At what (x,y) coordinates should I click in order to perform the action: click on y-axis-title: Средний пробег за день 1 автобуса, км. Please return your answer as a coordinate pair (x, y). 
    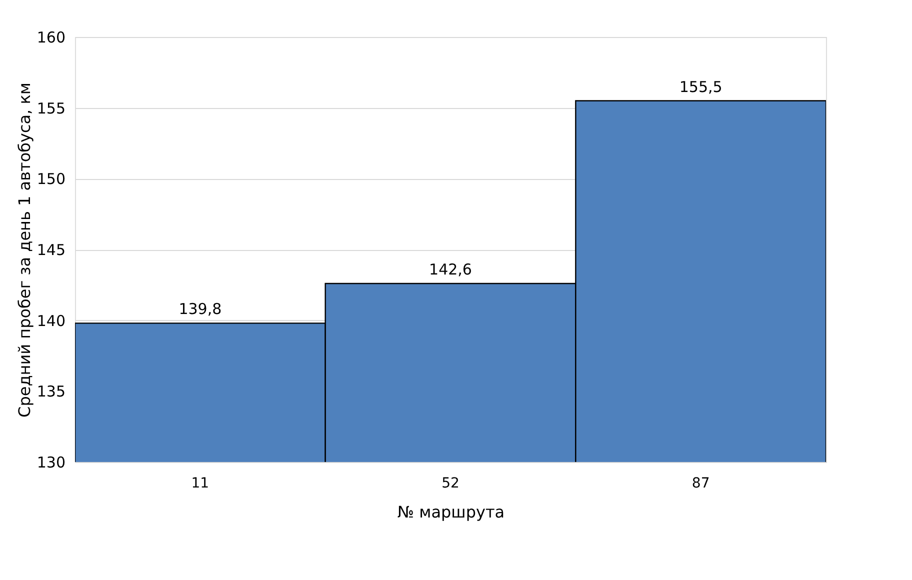
    Looking at the image, I should click on (24, 250).